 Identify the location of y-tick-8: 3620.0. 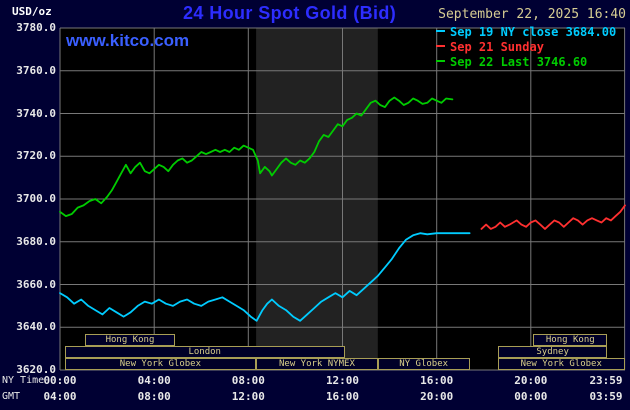
(36, 369).